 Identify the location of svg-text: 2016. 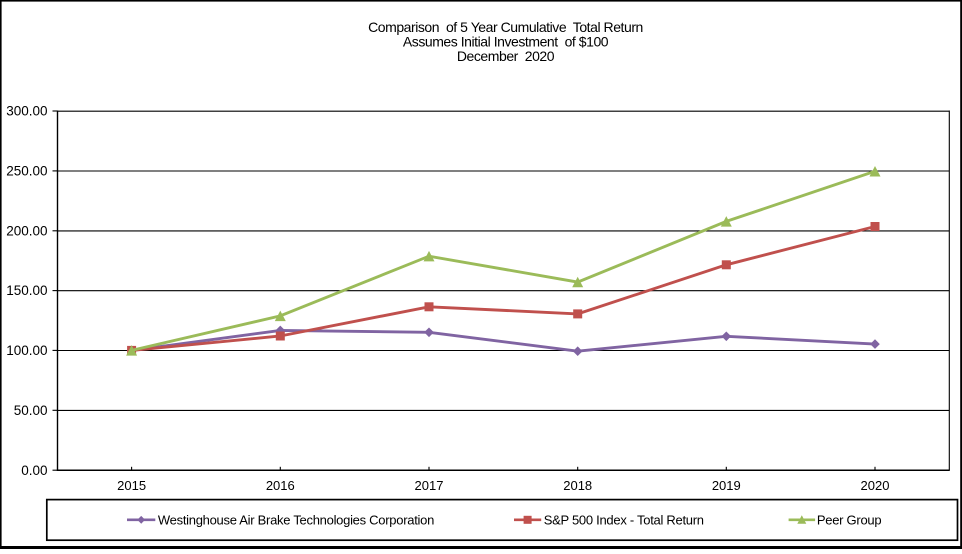
(280, 485).